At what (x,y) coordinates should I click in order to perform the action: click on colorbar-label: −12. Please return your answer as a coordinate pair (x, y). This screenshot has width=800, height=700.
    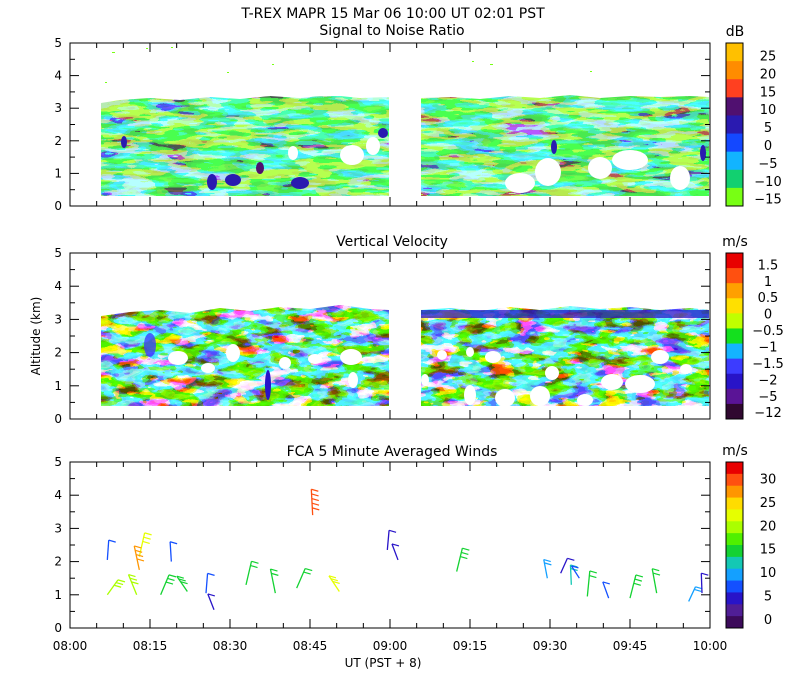
    Looking at the image, I should click on (767, 413).